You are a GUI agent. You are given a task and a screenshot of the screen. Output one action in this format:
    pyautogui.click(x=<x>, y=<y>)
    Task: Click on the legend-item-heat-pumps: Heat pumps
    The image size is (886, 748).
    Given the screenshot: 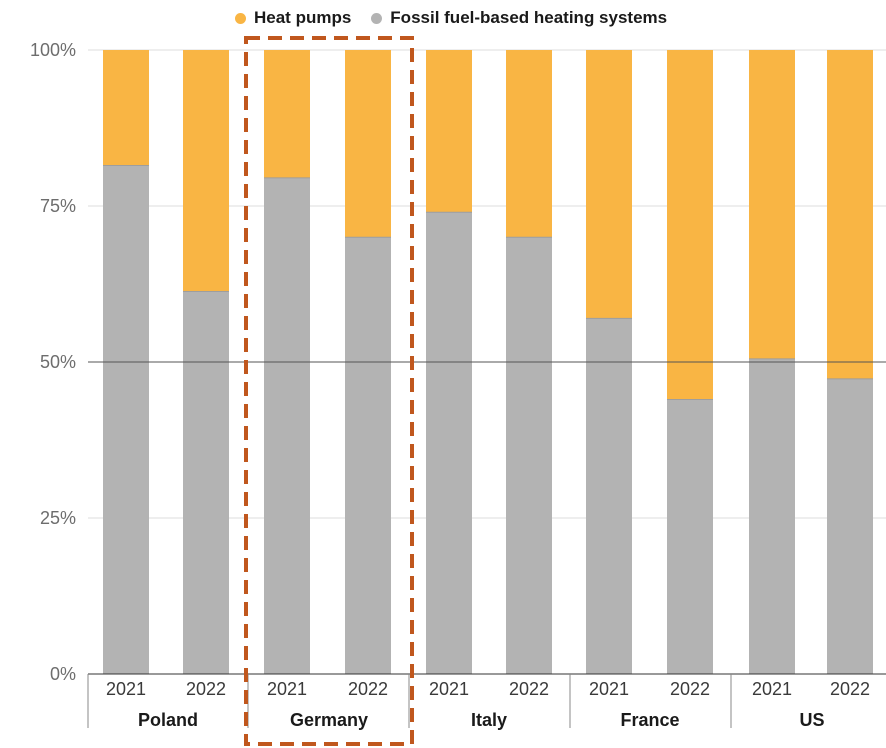 What is the action you would take?
    pyautogui.click(x=293, y=18)
    